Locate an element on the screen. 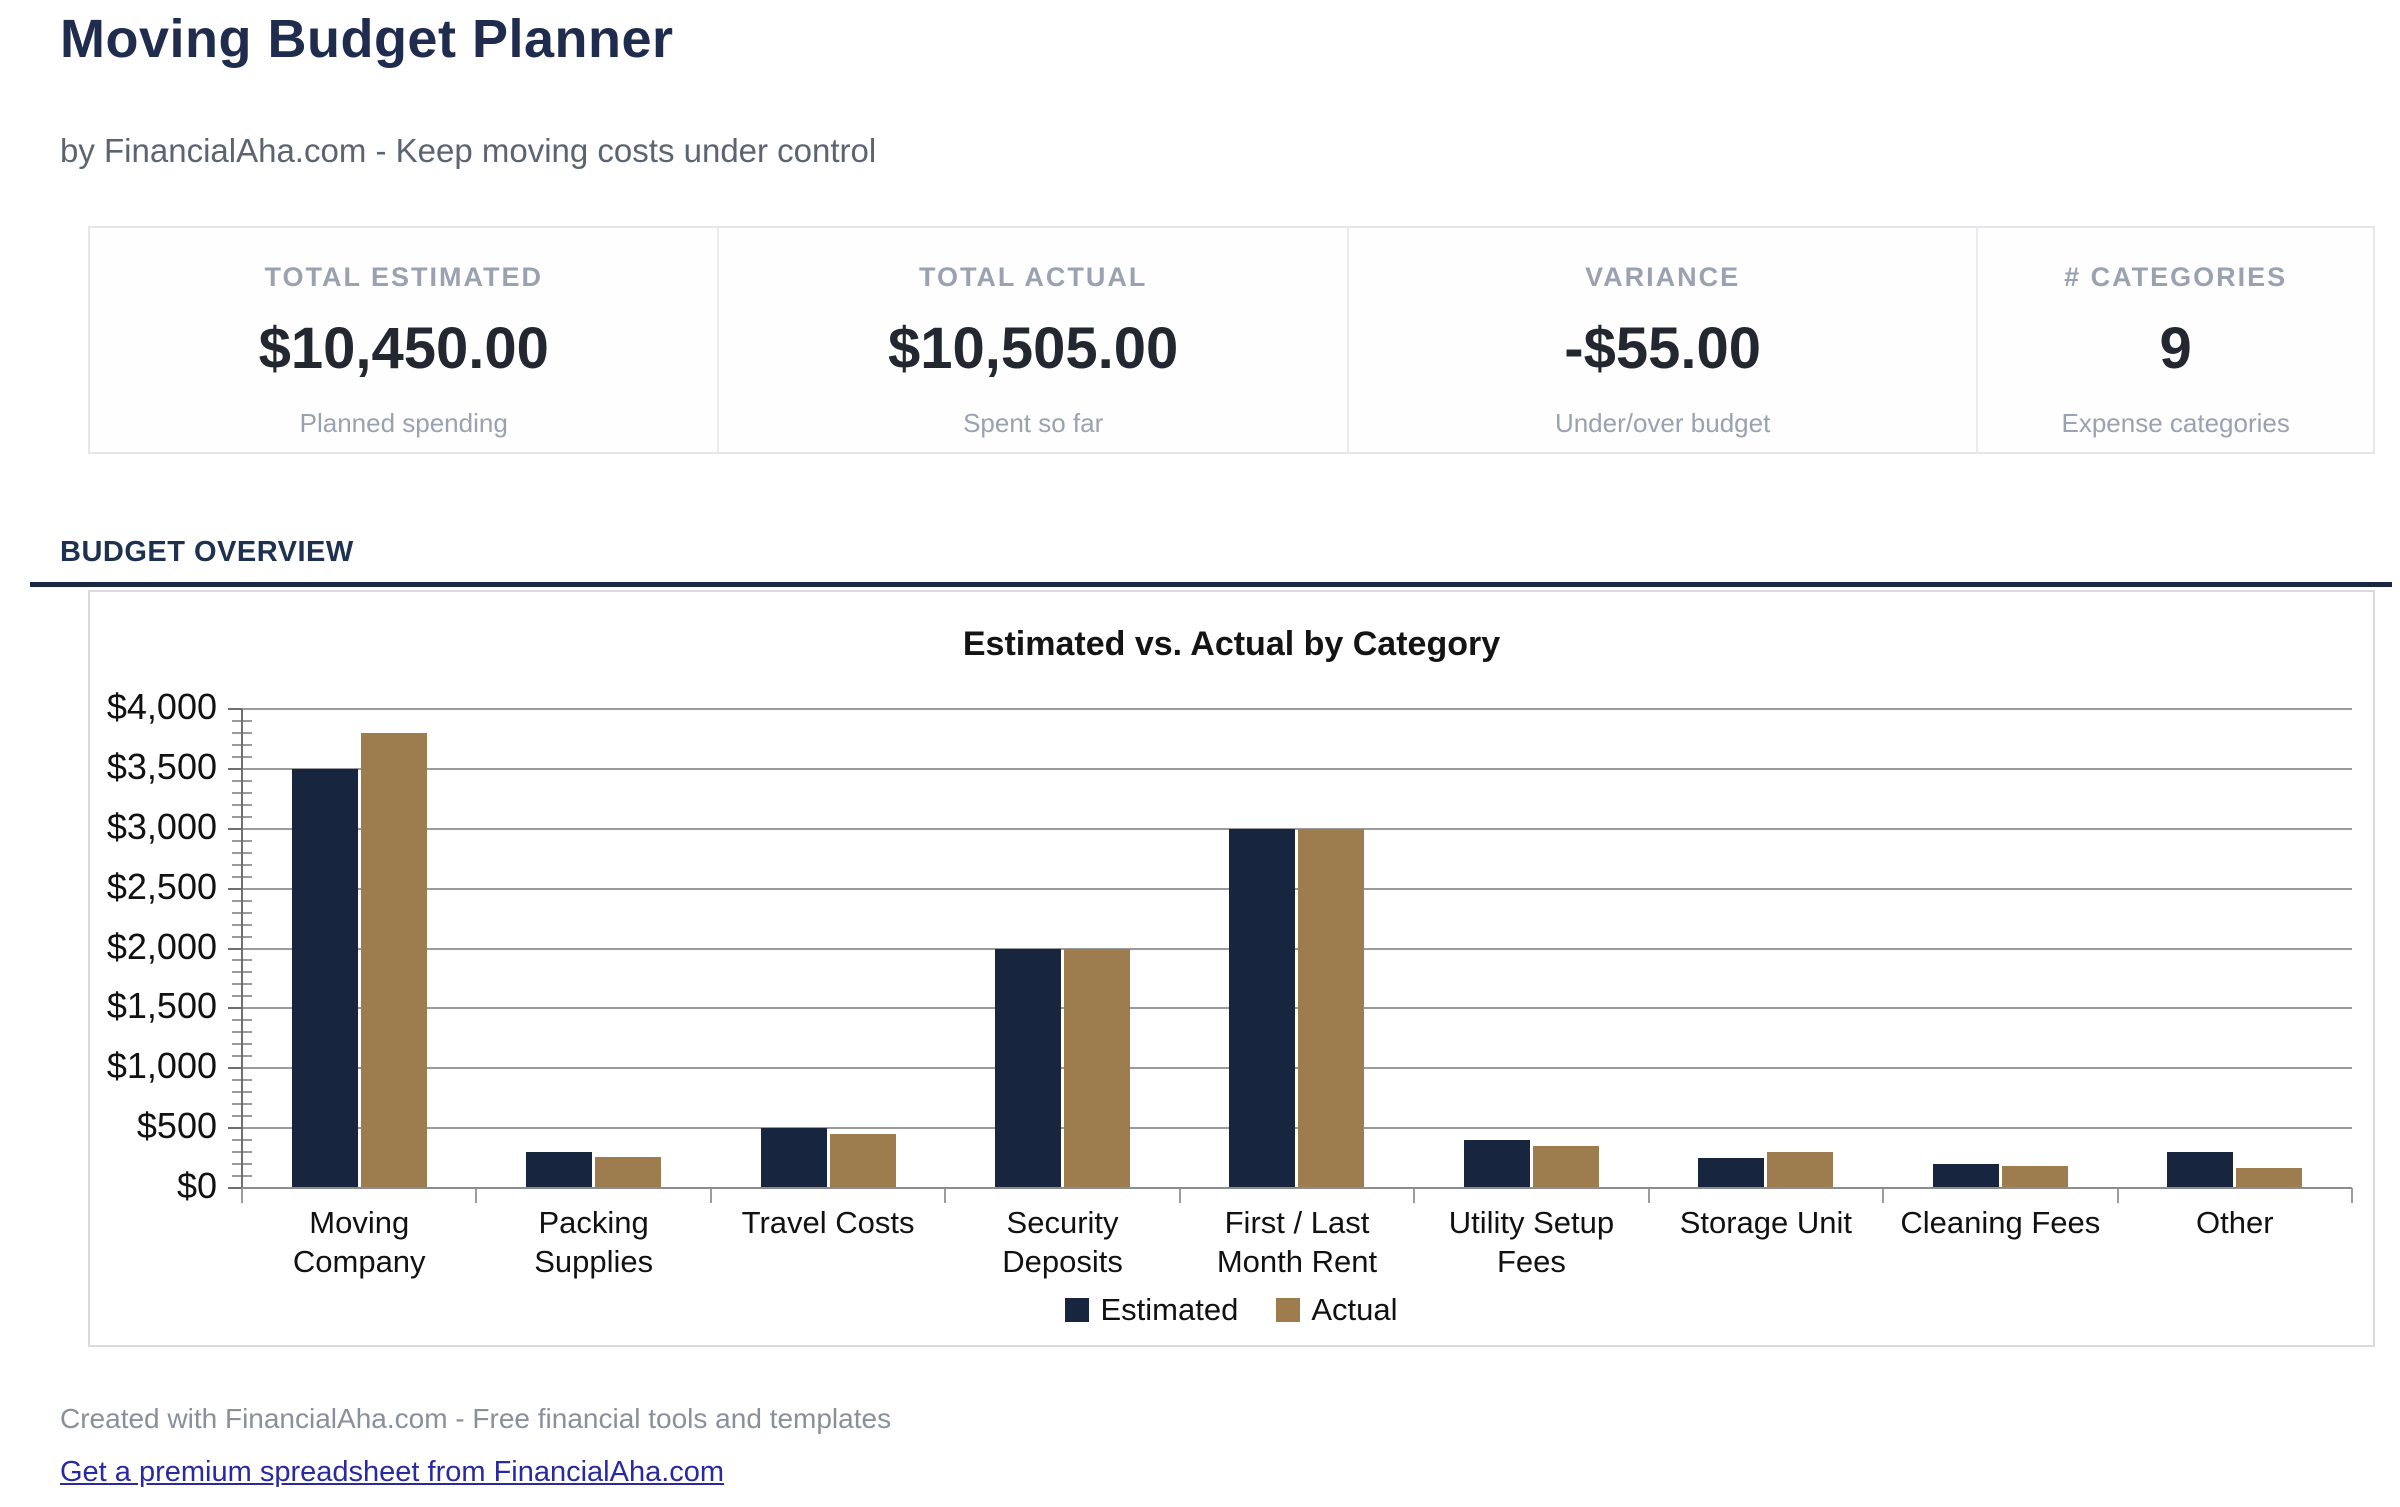 The width and height of the screenshot is (2400, 1507). stat-card-categories-count: # CATEGORIES 9 Expense categories is located at coordinates (2174, 340).